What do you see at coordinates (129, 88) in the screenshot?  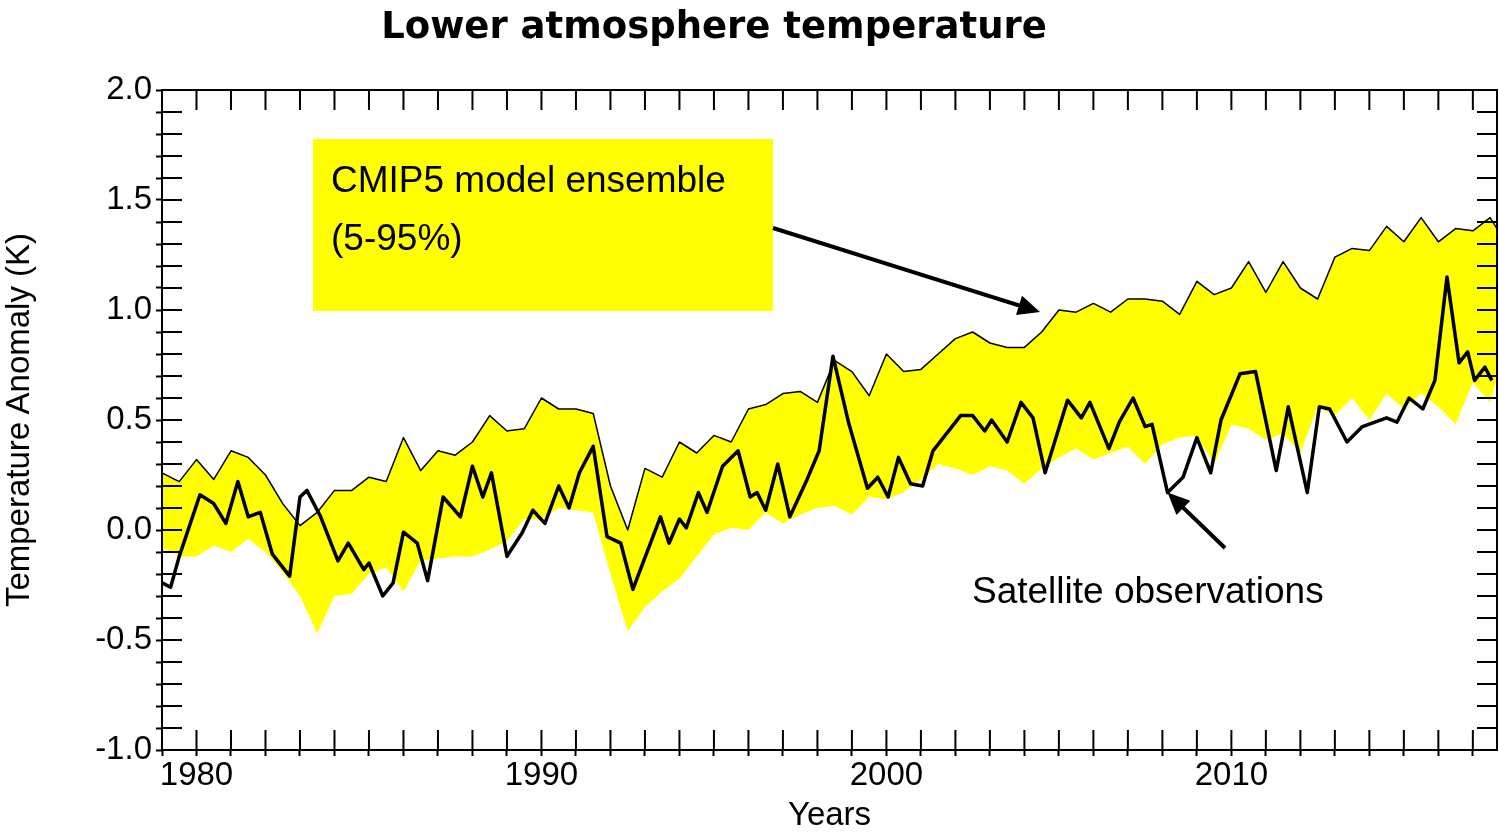 I see `y-tick-label: 2.0` at bounding box center [129, 88].